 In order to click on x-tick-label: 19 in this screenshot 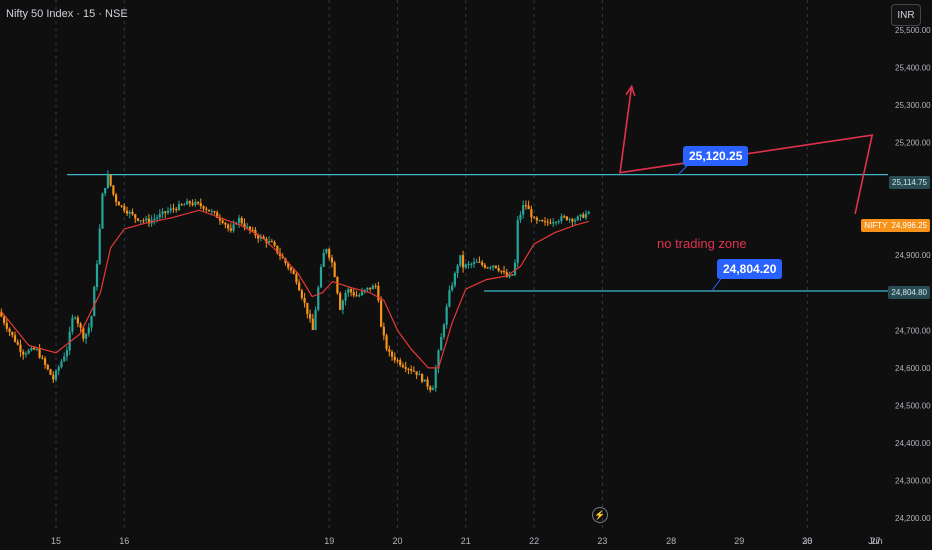, I will do `click(329, 541)`.